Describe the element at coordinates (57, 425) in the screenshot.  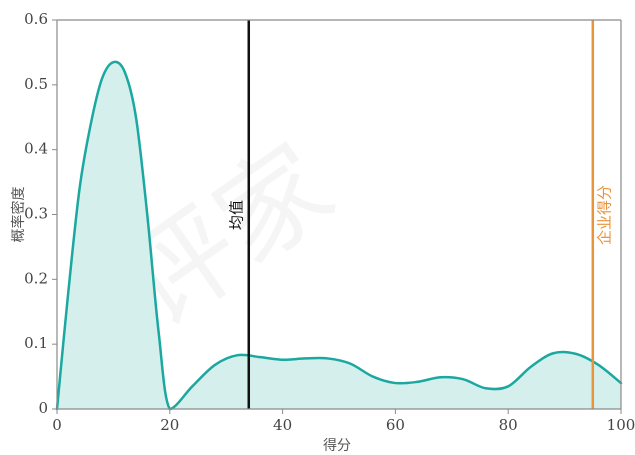
I see `x-tick-label: 0` at that location.